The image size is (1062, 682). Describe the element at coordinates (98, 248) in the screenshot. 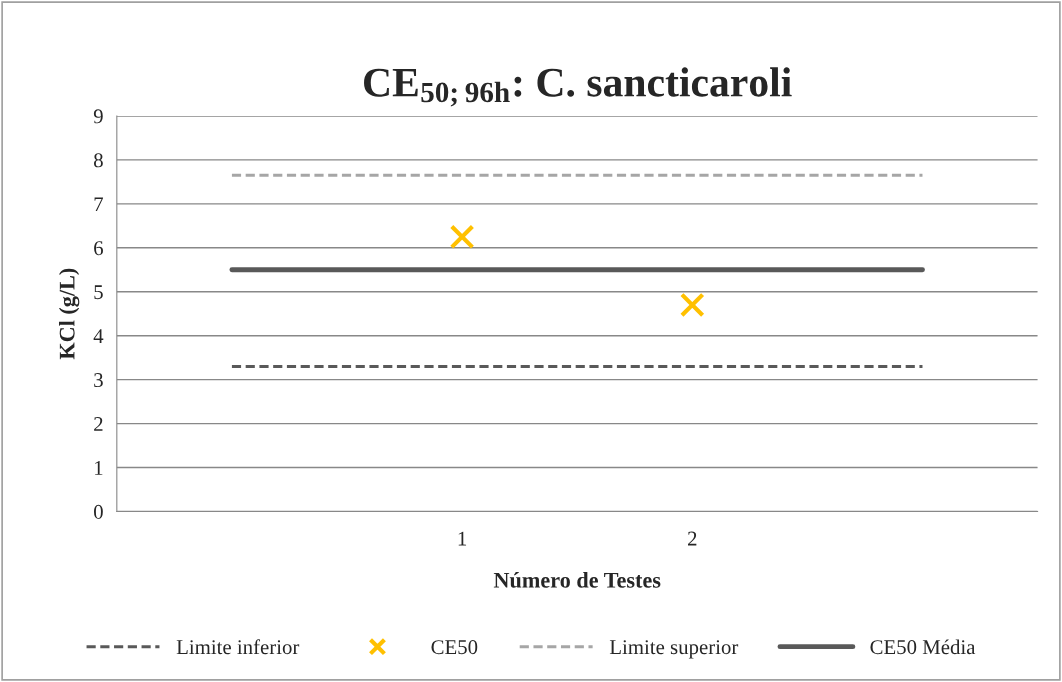

I see `y-tick-label: 6` at that location.